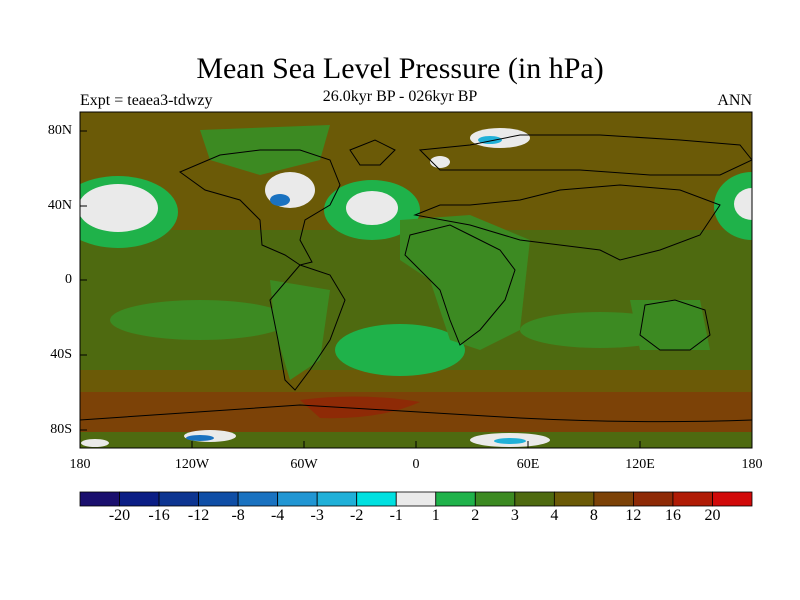  I want to click on field-satl-green, so click(400, 350).